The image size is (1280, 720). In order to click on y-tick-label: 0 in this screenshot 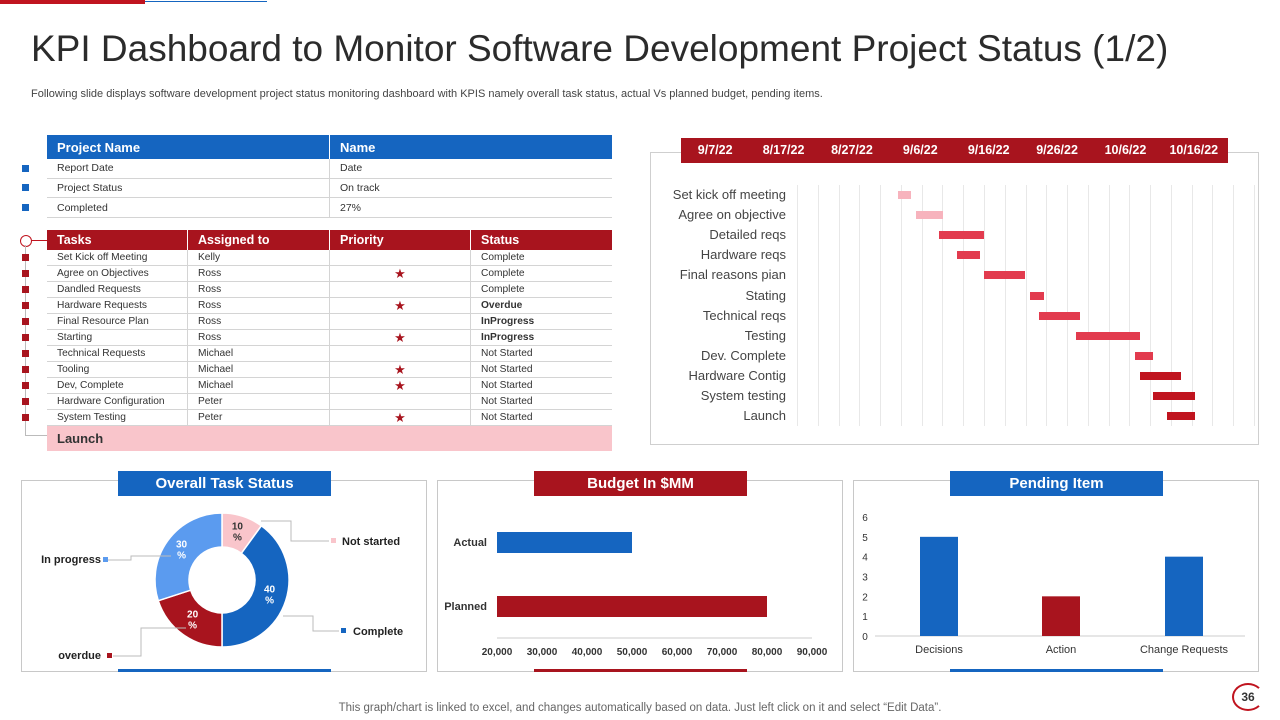, I will do `click(865, 637)`.